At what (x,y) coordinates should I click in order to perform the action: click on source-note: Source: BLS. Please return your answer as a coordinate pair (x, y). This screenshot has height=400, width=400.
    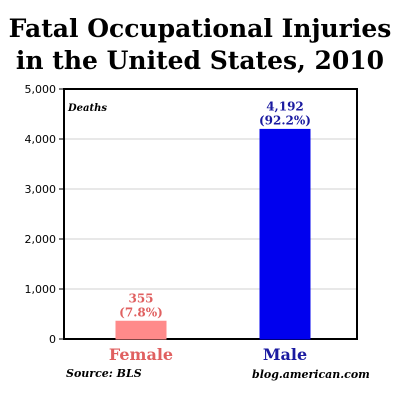
    Looking at the image, I should click on (104, 373).